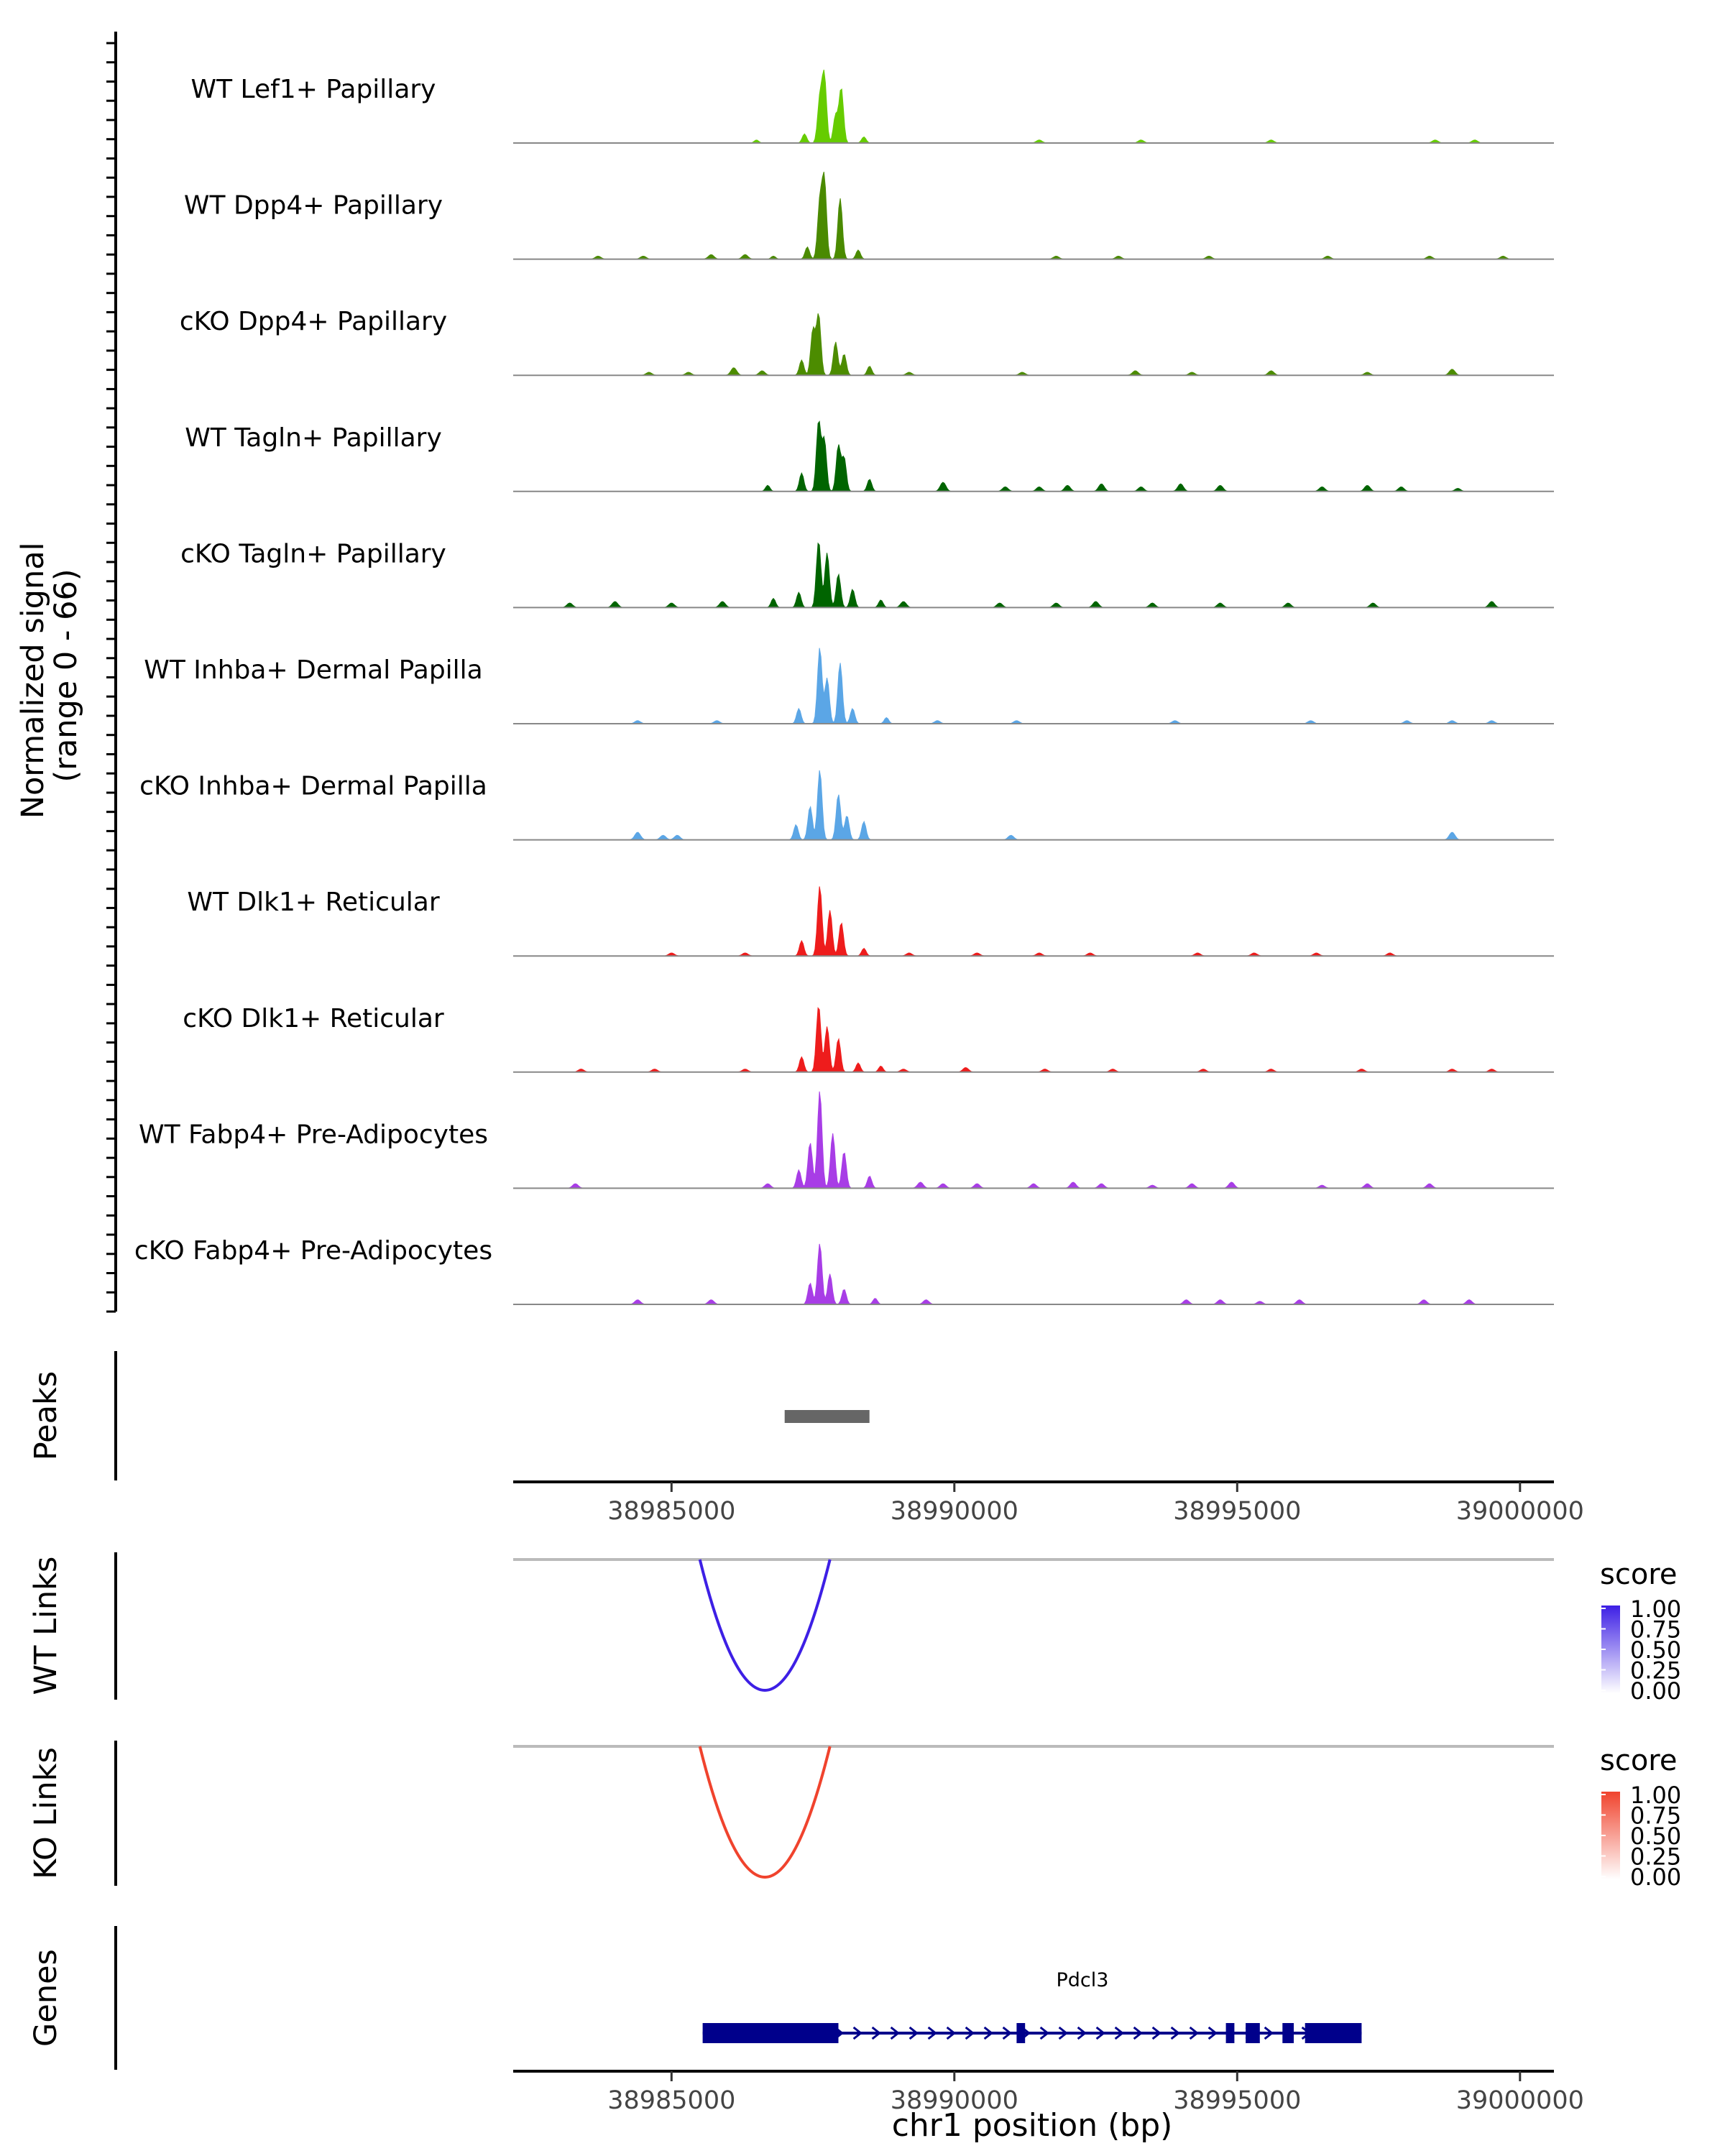 Image resolution: width=1725 pixels, height=2156 pixels. I want to click on track-label: cKO Tagln+ Papillary, so click(313, 553).